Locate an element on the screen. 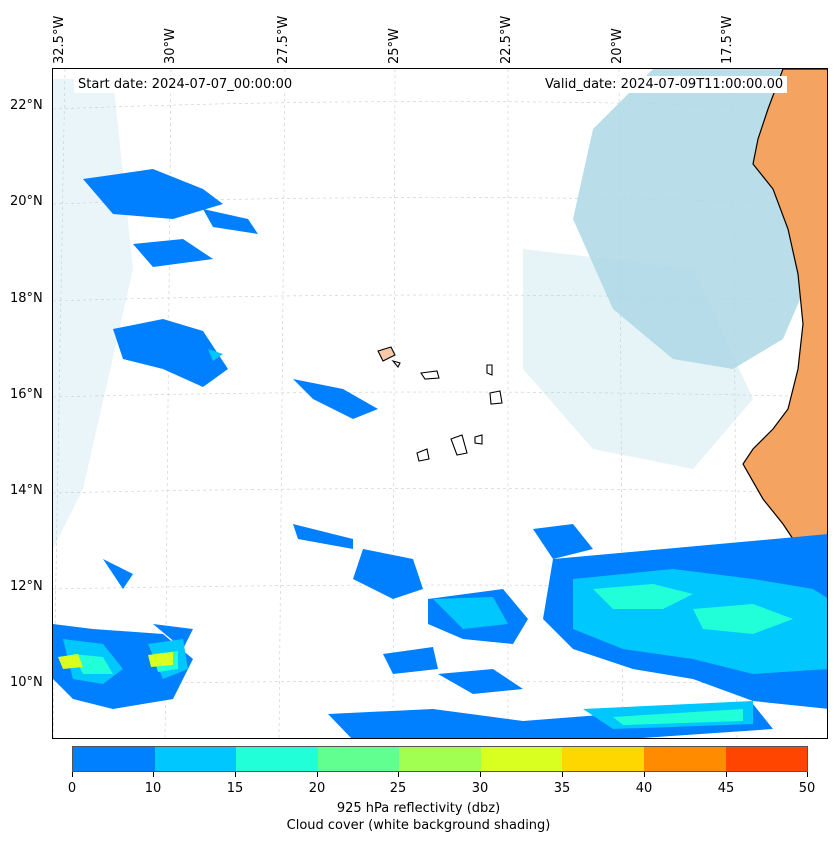 The height and width of the screenshot is (843, 837). colorbar-tick-label: 35 is located at coordinates (562, 788).